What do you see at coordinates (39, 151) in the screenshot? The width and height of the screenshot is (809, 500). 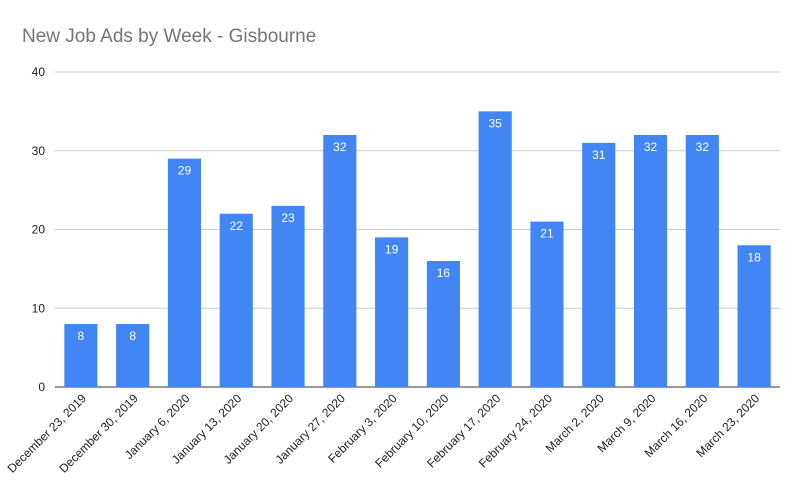 I see `y-tick-label: 30` at bounding box center [39, 151].